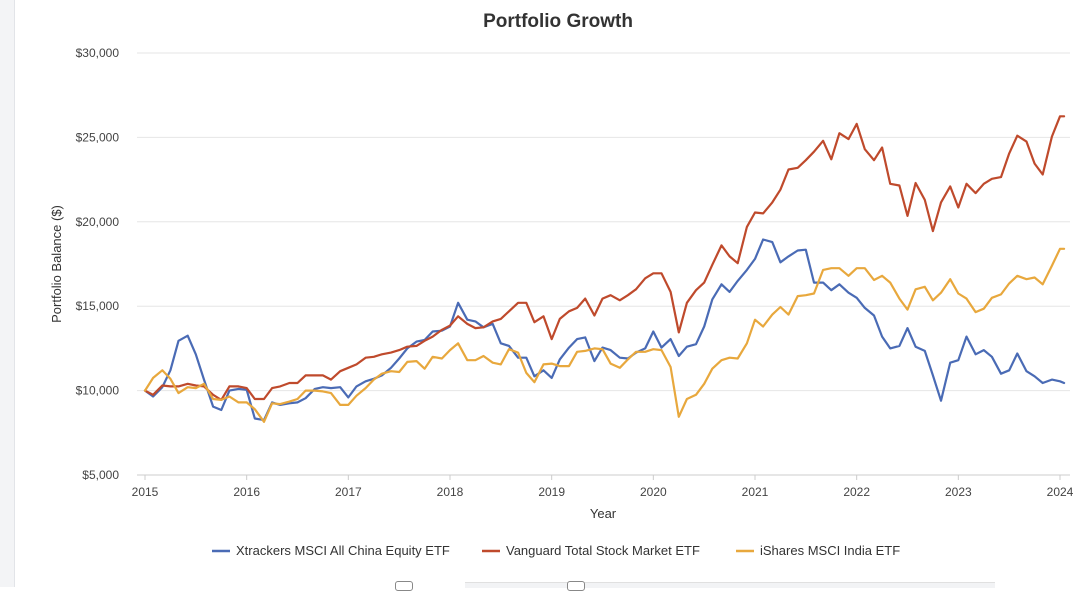  I want to click on legend-entry-0: Xtrackers MSCI All China Equity ETF, so click(343, 550).